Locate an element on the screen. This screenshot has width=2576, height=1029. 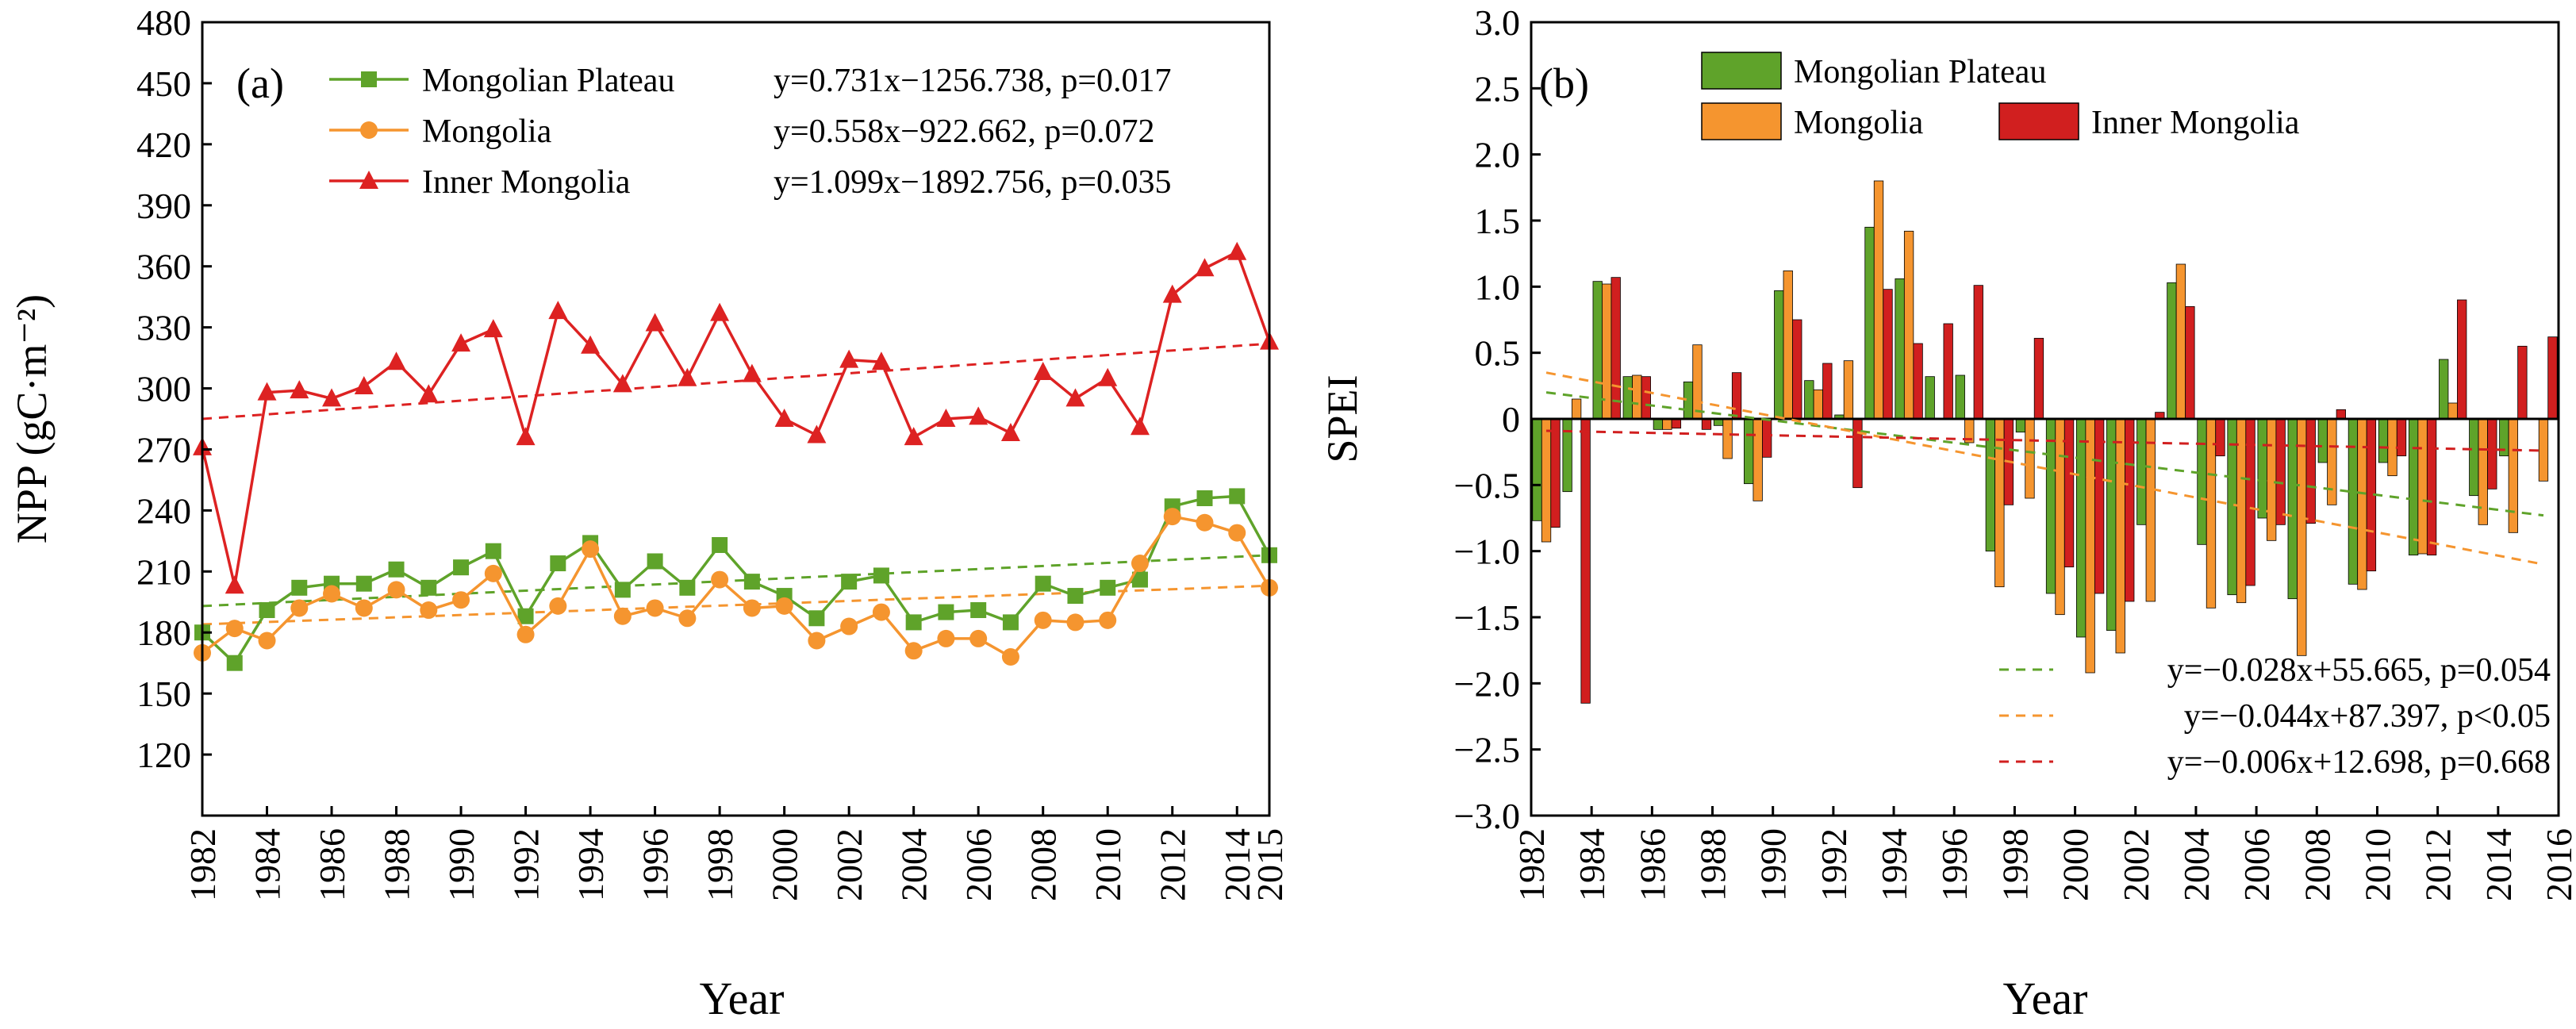
panel-b-x-tick-label: 1990 is located at coordinates (1773, 864).